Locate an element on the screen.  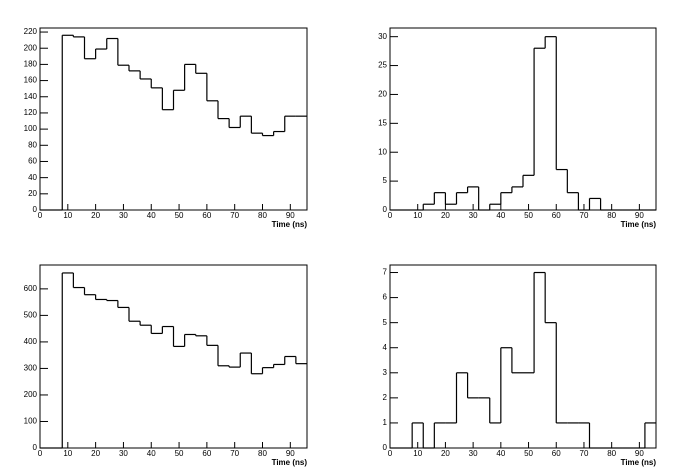
y-tick-label: 300 is located at coordinates (31, 368).